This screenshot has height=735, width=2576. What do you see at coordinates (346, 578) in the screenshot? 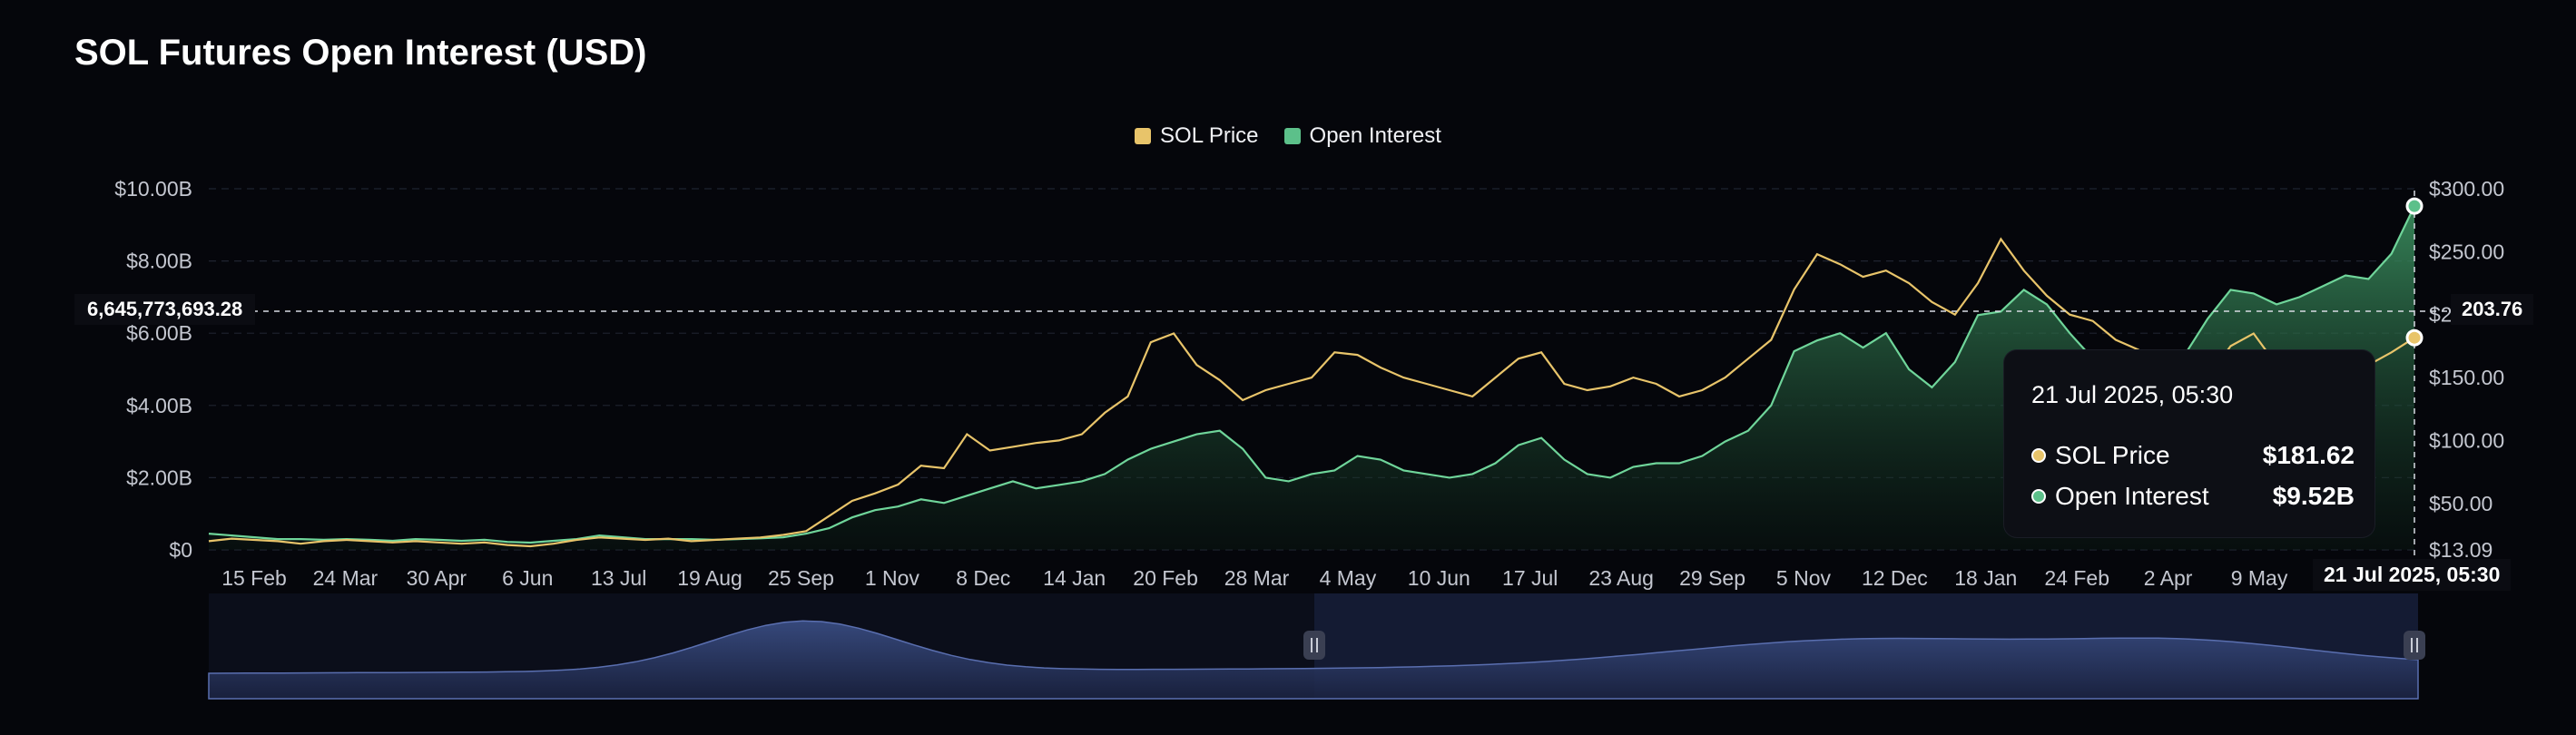
I see `x-tick-label: 24 Mar` at bounding box center [346, 578].